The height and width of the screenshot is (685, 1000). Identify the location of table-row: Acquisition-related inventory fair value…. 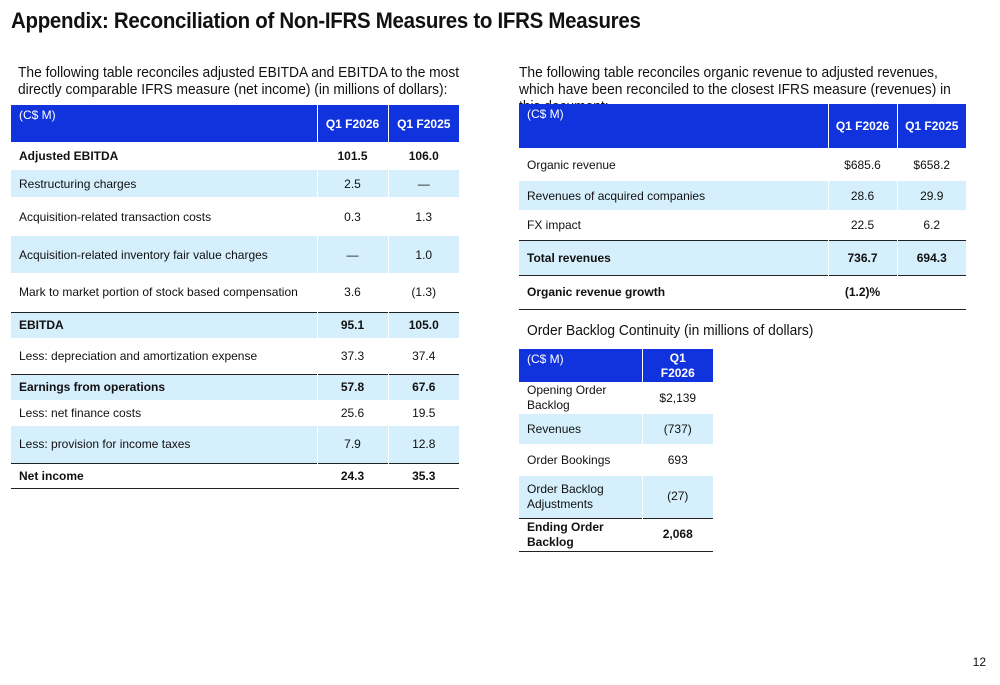
(235, 254).